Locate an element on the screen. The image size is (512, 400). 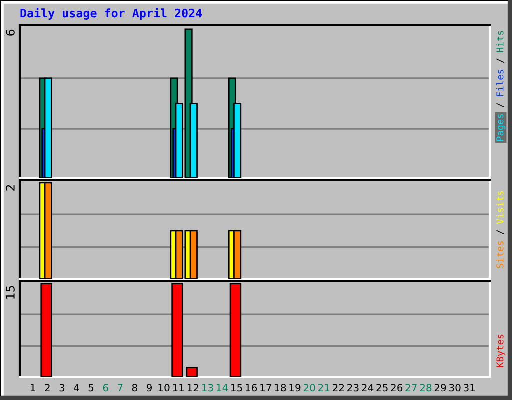
x-tick-label: 24 is located at coordinates (368, 388).